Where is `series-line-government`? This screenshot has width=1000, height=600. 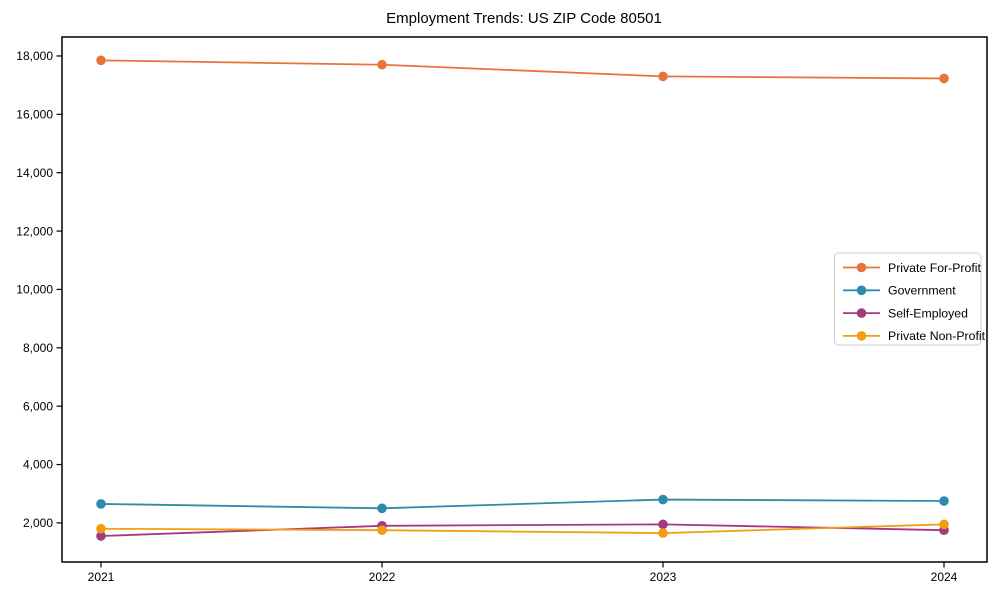 series-line-government is located at coordinates (522, 504).